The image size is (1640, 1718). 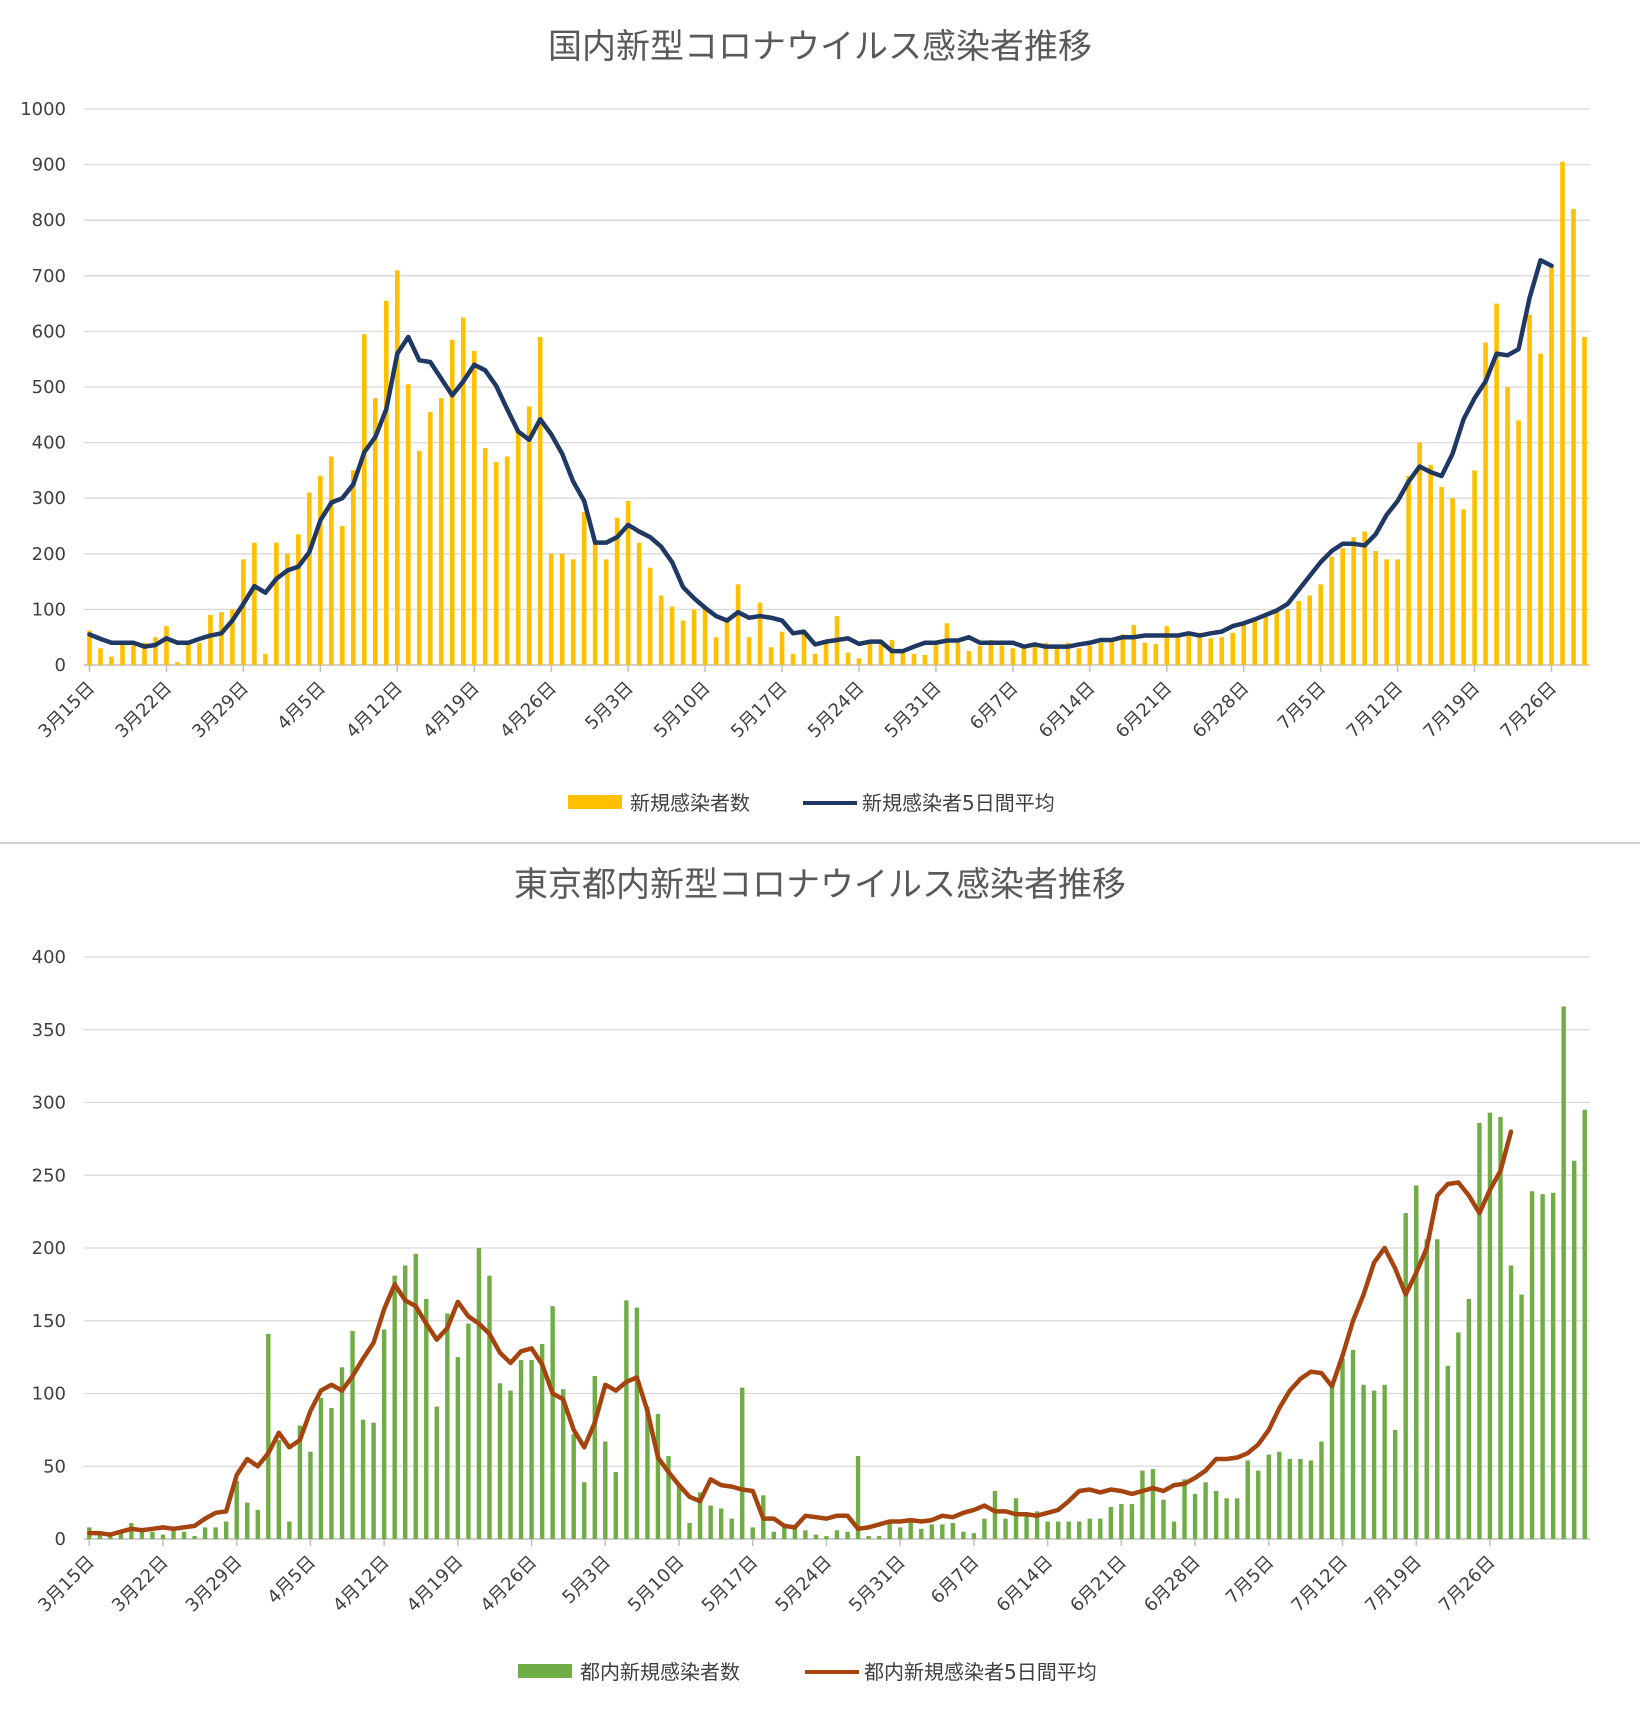 I want to click on y-tick-label: 150, so click(x=49, y=1321).